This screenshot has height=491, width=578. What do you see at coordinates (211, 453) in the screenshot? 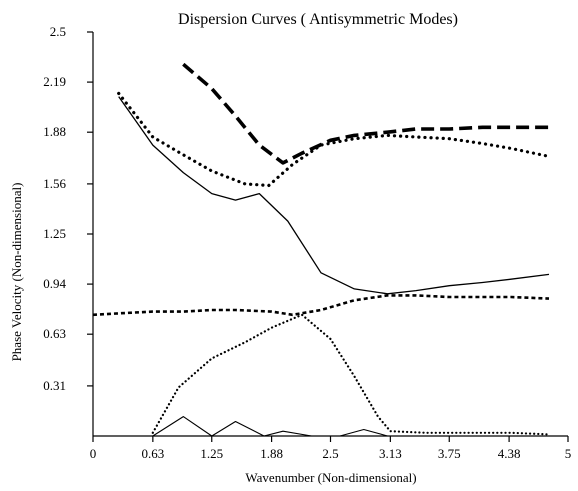
I see `x-tick-label: 1.25` at bounding box center [211, 453].